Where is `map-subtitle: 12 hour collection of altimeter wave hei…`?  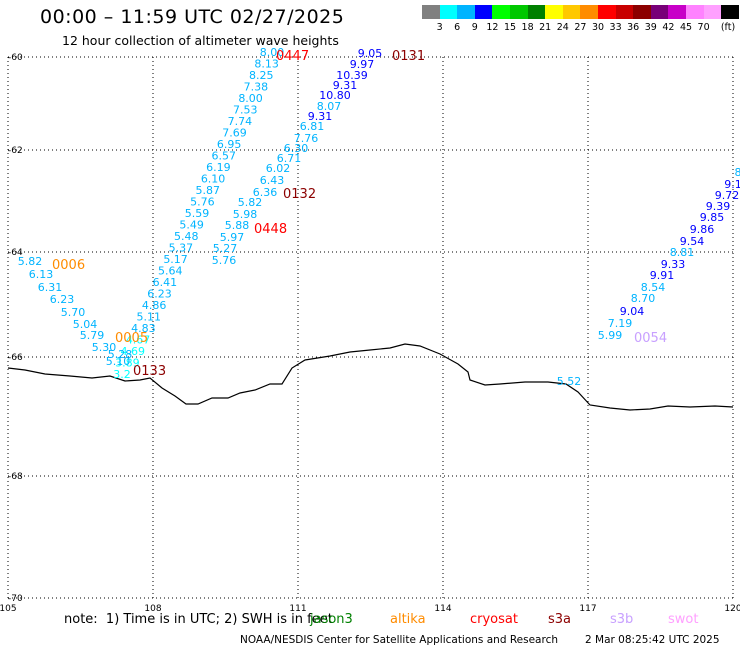
map-subtitle: 12 hour collection of altimeter wave hei… is located at coordinates (200, 40).